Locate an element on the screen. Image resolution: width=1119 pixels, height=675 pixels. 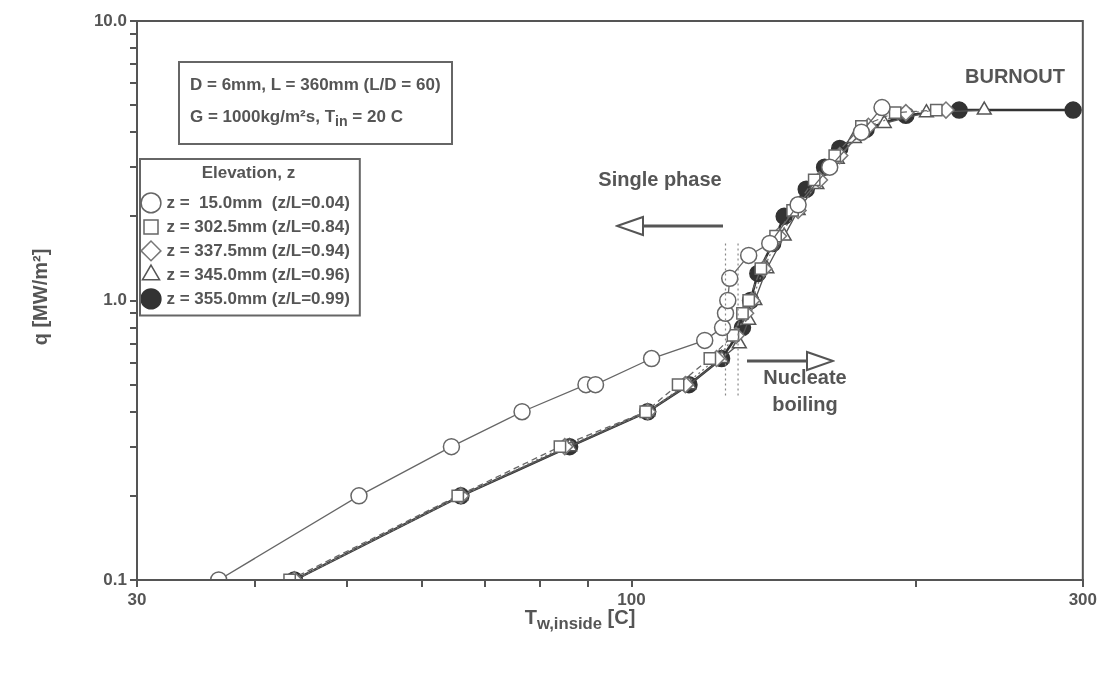
y-axis-title: q [MW/m²] is located at coordinates (40, 297).